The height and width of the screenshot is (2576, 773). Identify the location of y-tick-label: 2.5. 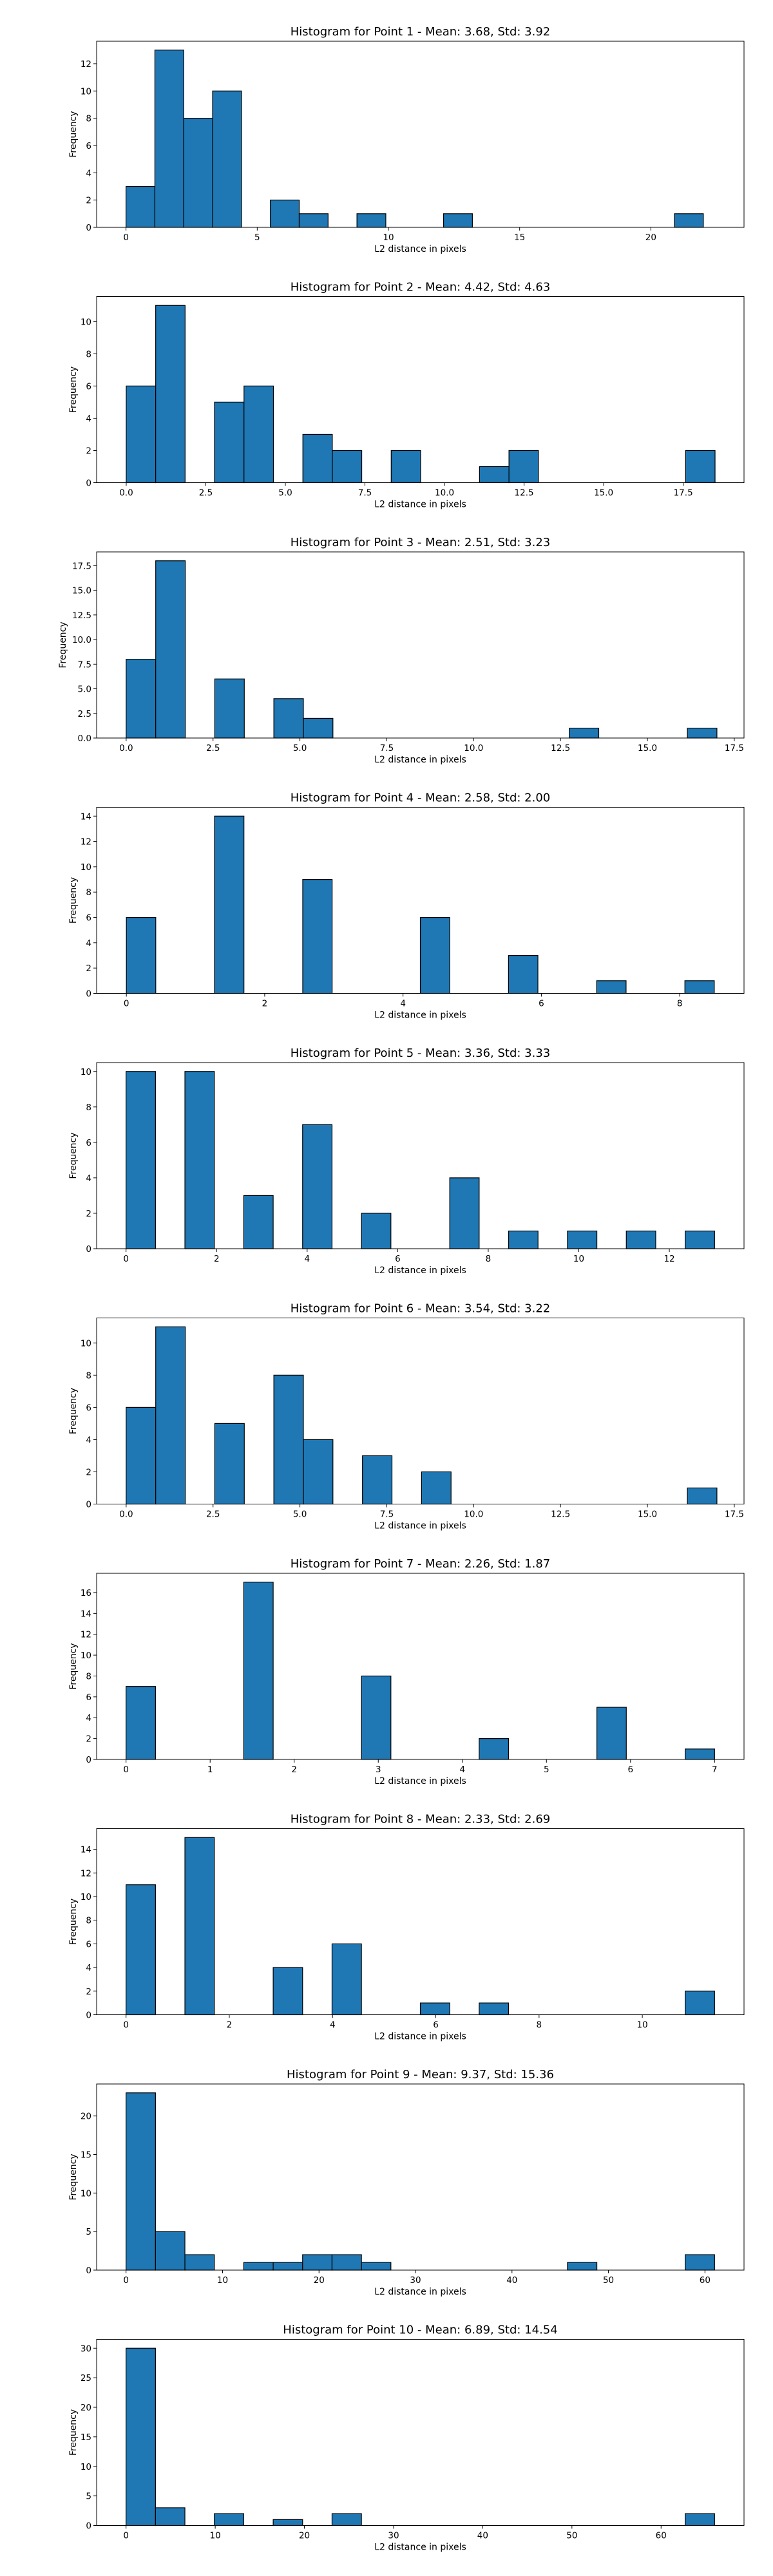
(84, 714).